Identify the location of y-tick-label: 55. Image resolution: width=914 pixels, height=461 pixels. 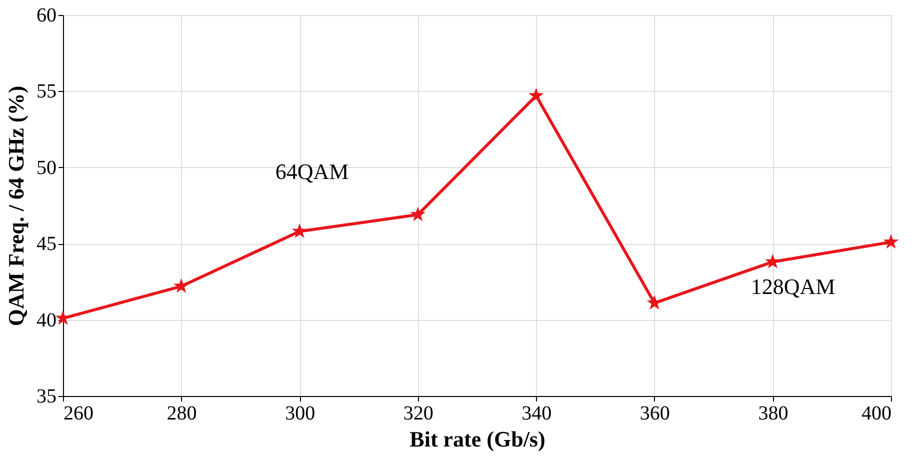
(46, 91).